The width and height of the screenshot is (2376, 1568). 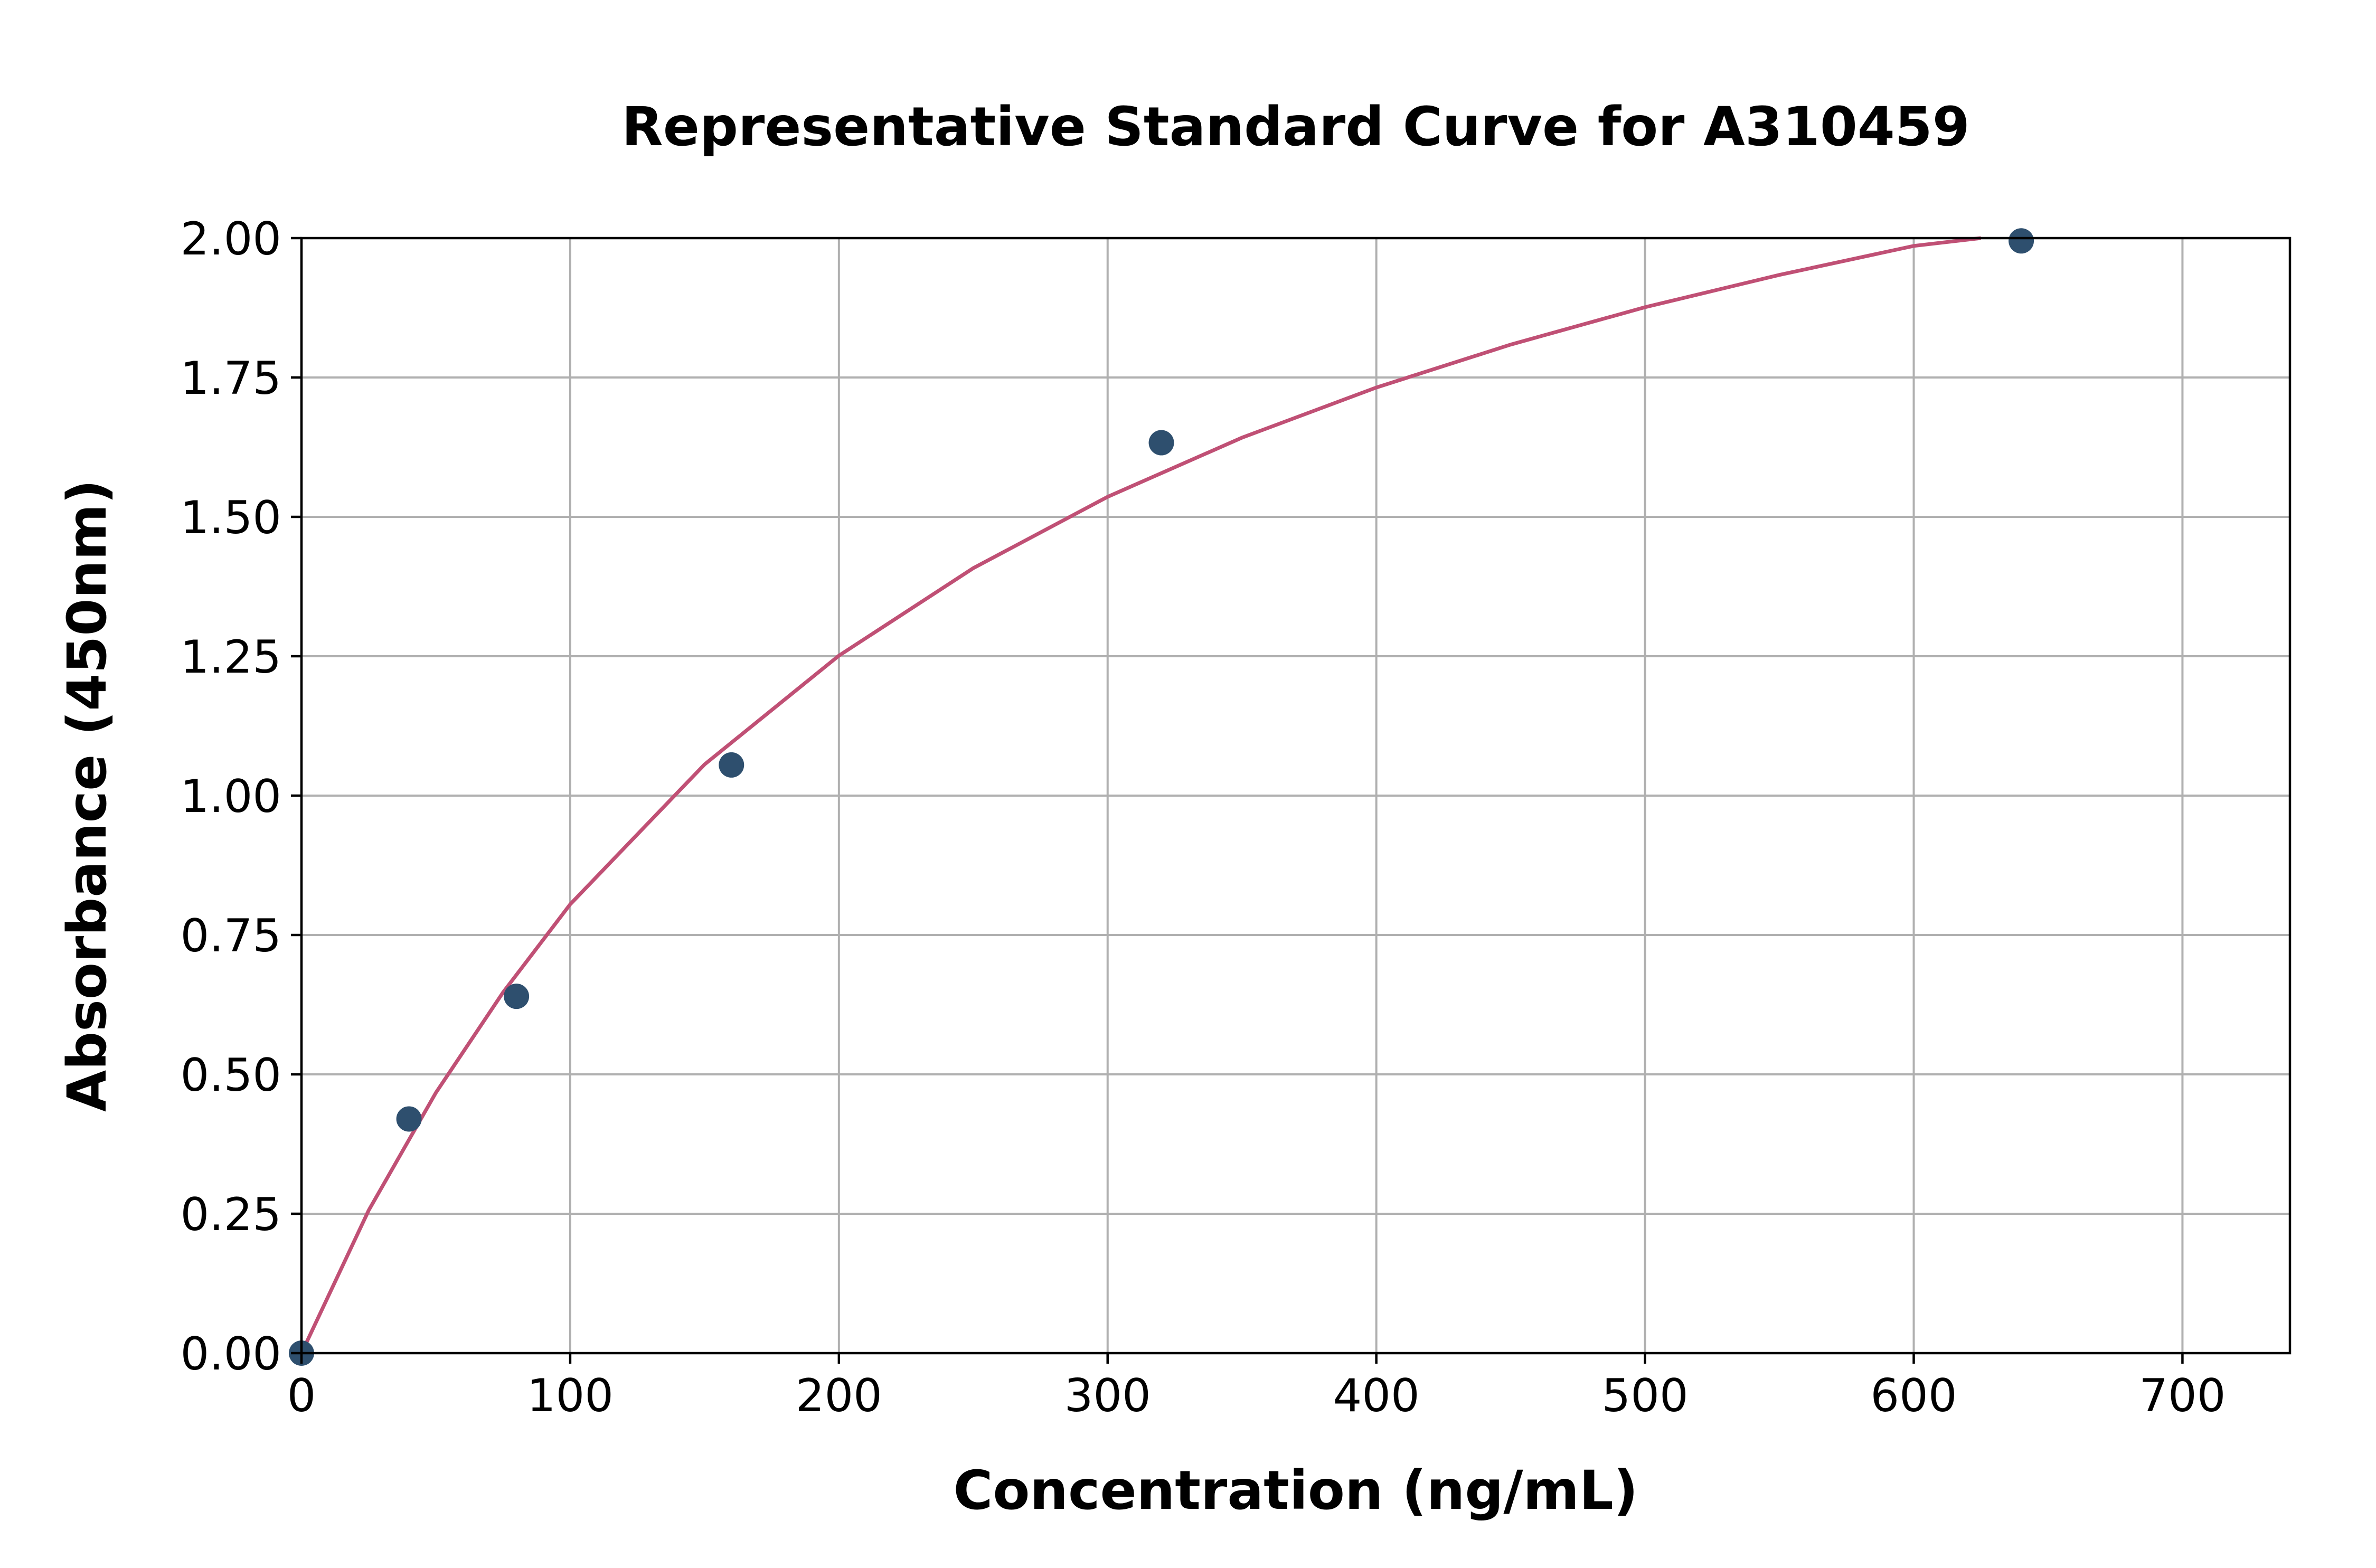 I want to click on x-tick-label: 300, so click(x=1108, y=1395).